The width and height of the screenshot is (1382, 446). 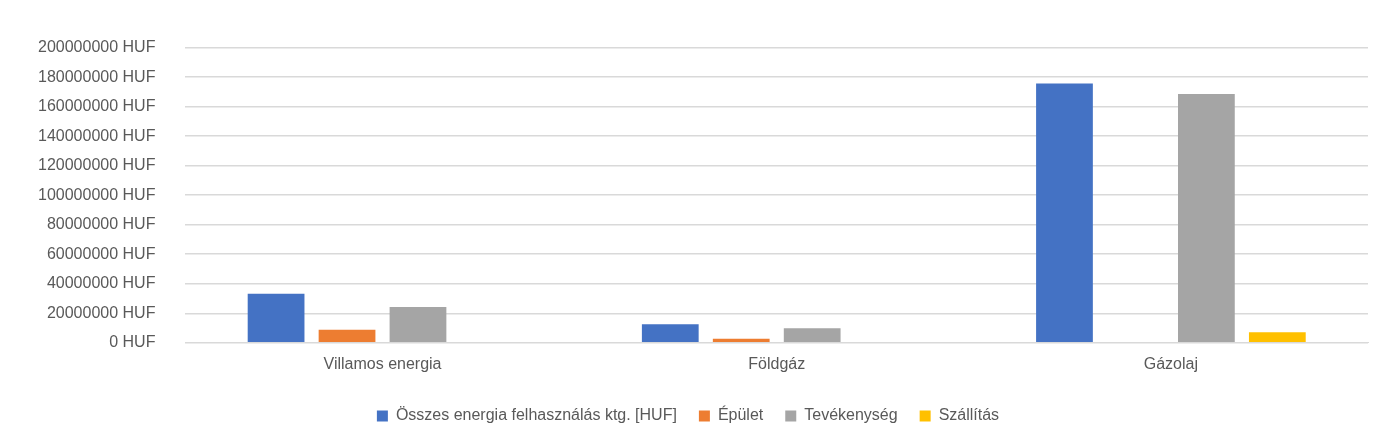 What do you see at coordinates (851, 415) in the screenshot?
I see `legend-label: Tevékenység` at bounding box center [851, 415].